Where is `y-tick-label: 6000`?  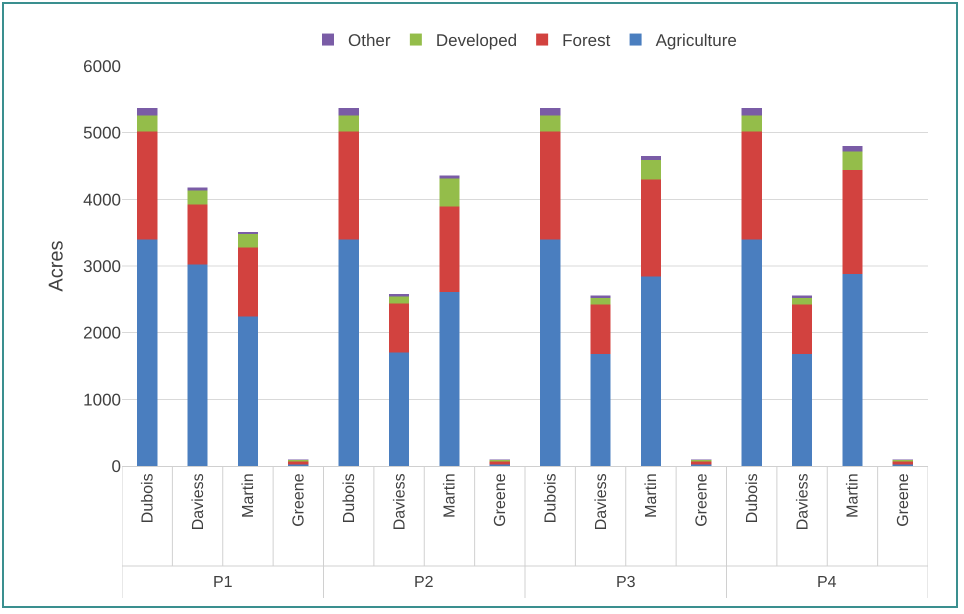
y-tick-label: 6000 is located at coordinates (102, 66).